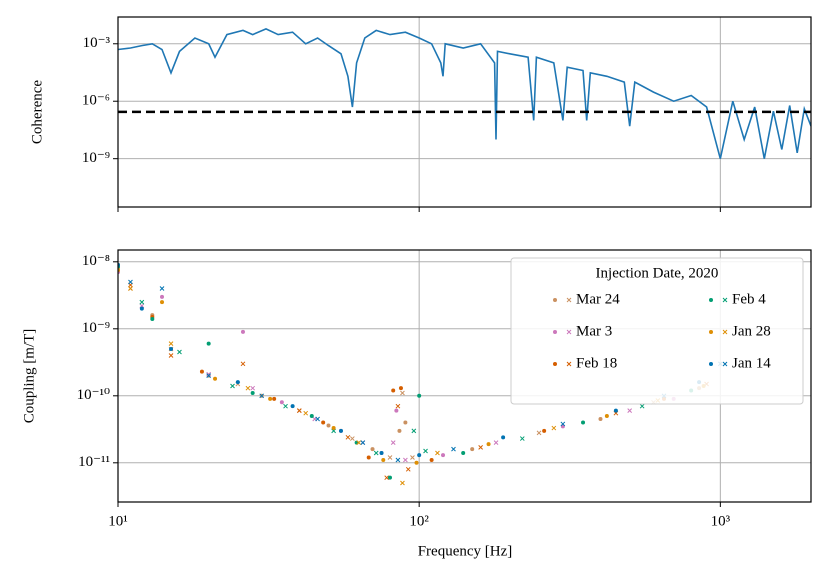  What do you see at coordinates (97, 43) in the screenshot?
I see `y-tick-label: 10⁻³` at bounding box center [97, 43].